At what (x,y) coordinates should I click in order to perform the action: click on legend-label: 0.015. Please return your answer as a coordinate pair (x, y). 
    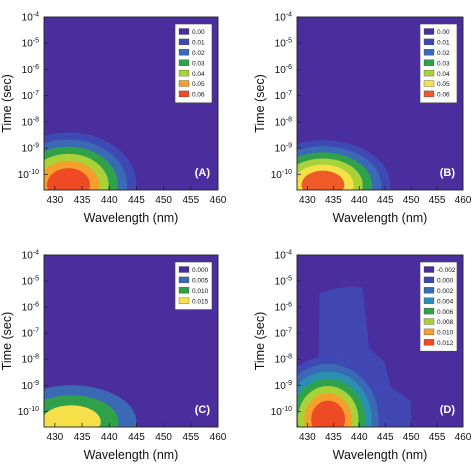
    Looking at the image, I should click on (200, 301).